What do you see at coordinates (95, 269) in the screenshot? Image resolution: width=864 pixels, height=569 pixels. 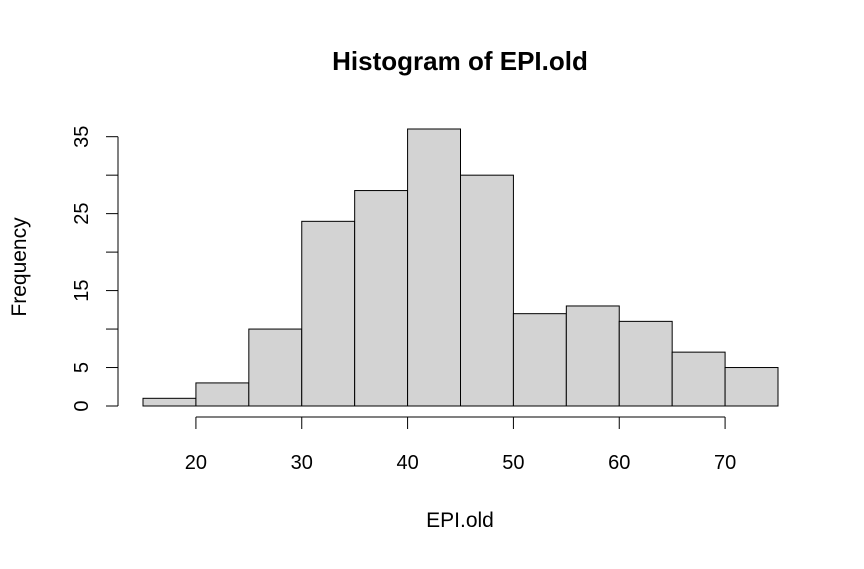 I see `y-axis: 0 5 15 25 35` at bounding box center [95, 269].